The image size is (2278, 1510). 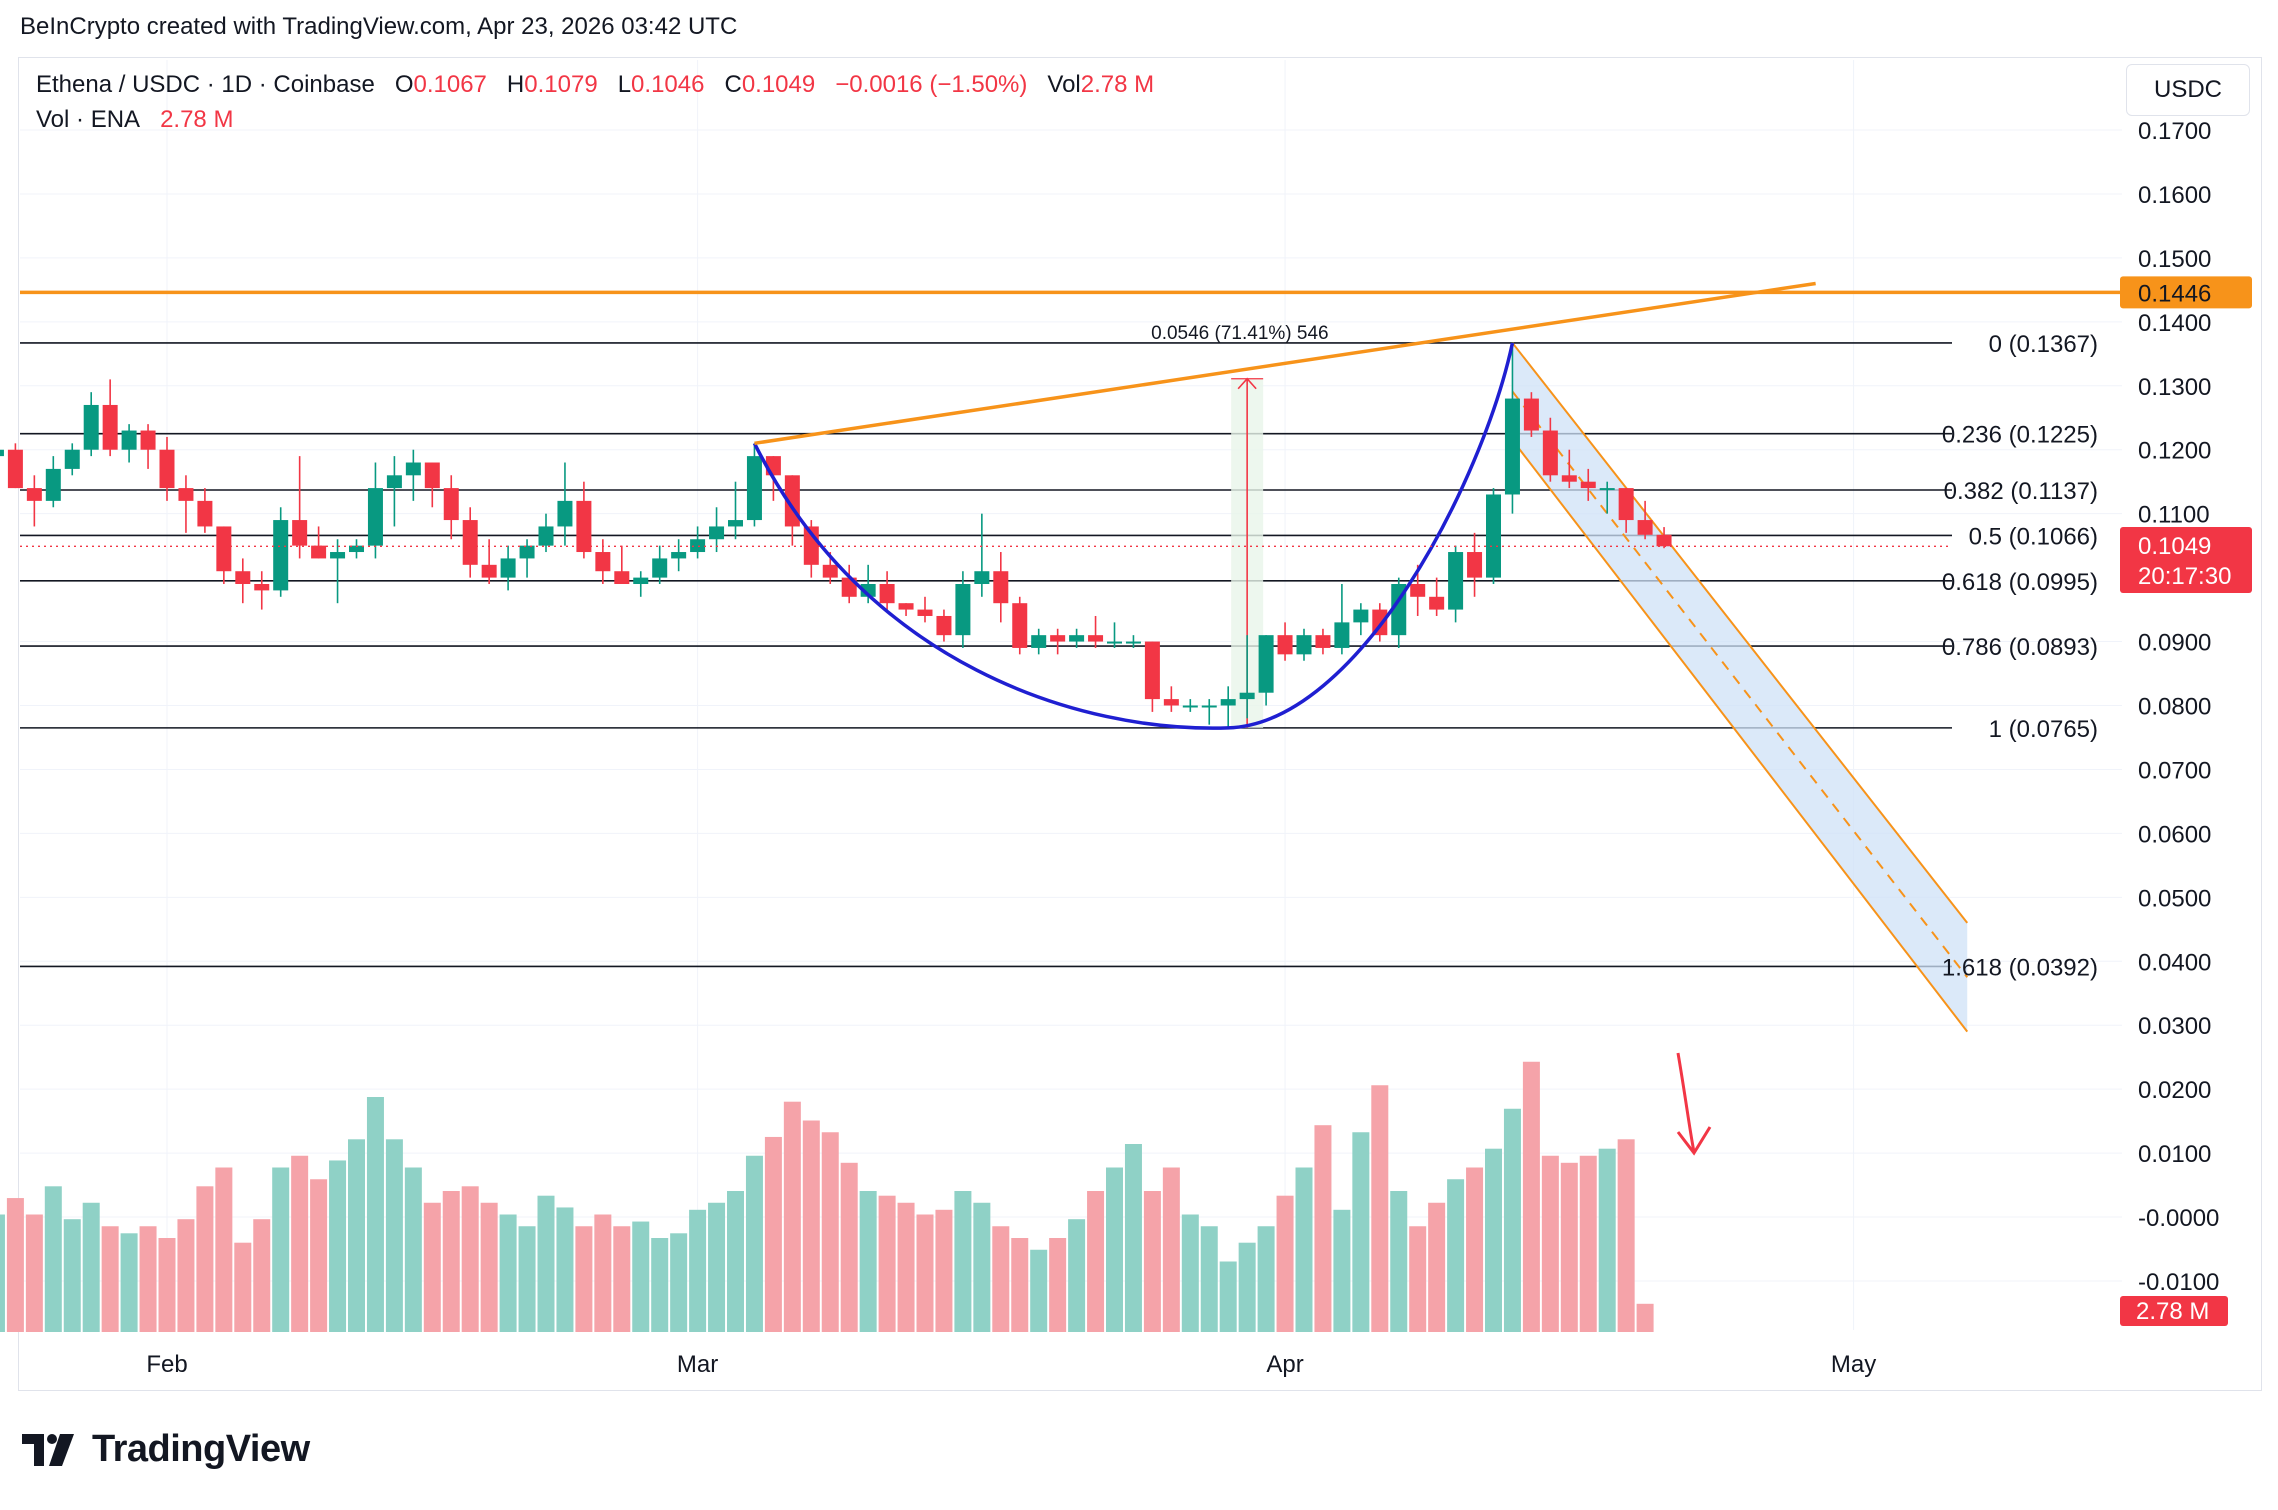 What do you see at coordinates (1740, 633) in the screenshot?
I see `channel-upper-line` at bounding box center [1740, 633].